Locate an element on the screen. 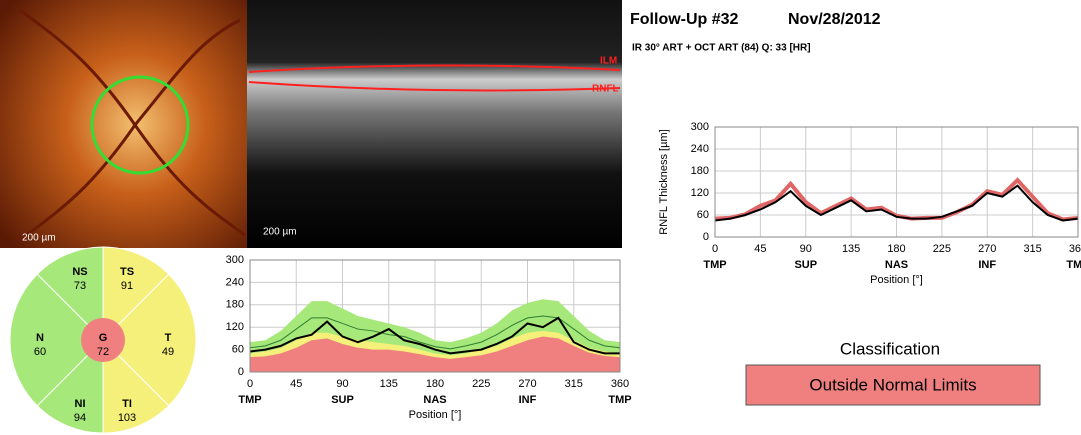 The image size is (1081, 435). sector-value: 73 is located at coordinates (80, 286).